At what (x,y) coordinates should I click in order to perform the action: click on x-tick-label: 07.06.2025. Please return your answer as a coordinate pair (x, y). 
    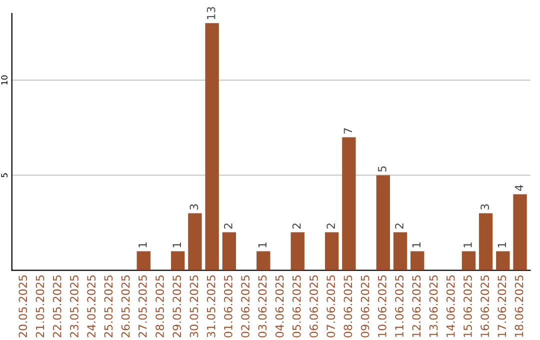
    Looking at the image, I should click on (331, 306).